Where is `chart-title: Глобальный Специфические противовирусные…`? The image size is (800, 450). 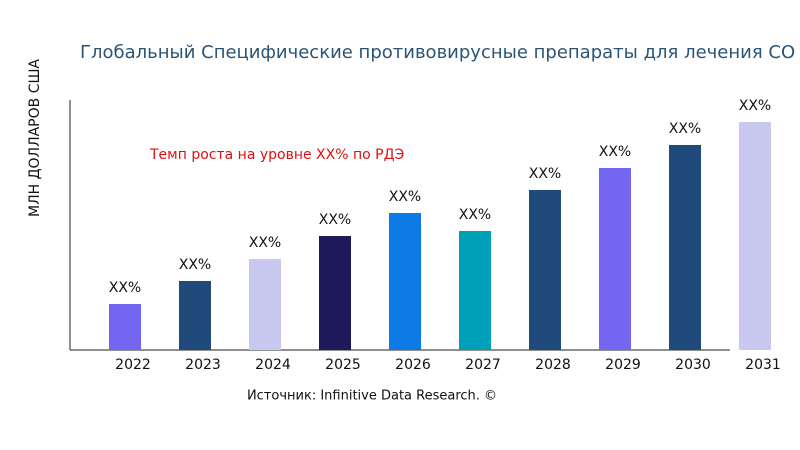 chart-title: Глобальный Специфические противовирусные… is located at coordinates (437, 52).